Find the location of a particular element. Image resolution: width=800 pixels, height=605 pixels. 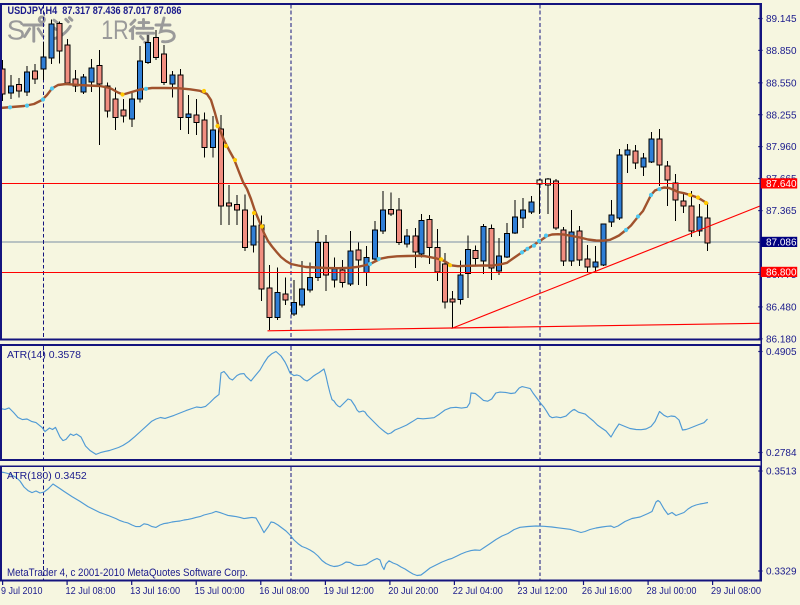

svg-text: 29 Jul 08:00 is located at coordinates (736, 591).